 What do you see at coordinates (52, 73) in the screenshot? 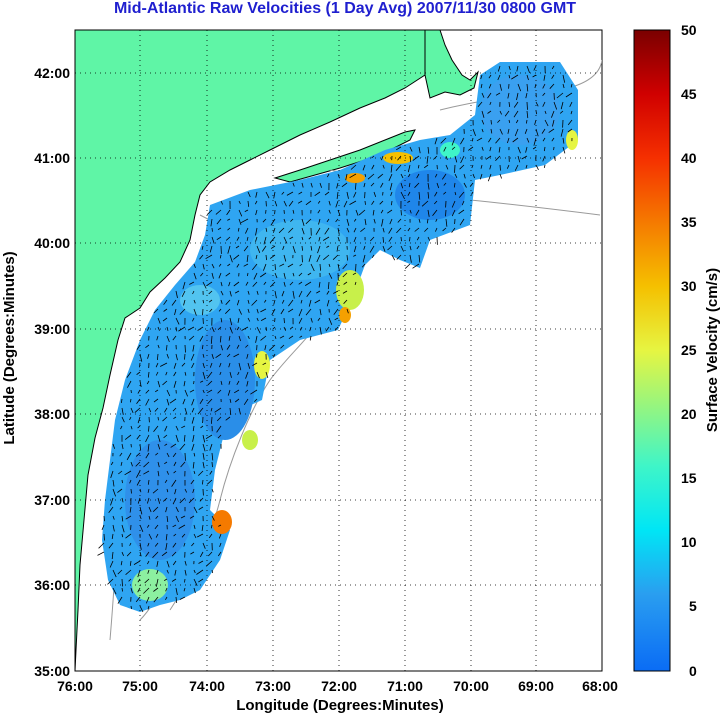
I see `y-tick-label: 42:00` at bounding box center [52, 73].